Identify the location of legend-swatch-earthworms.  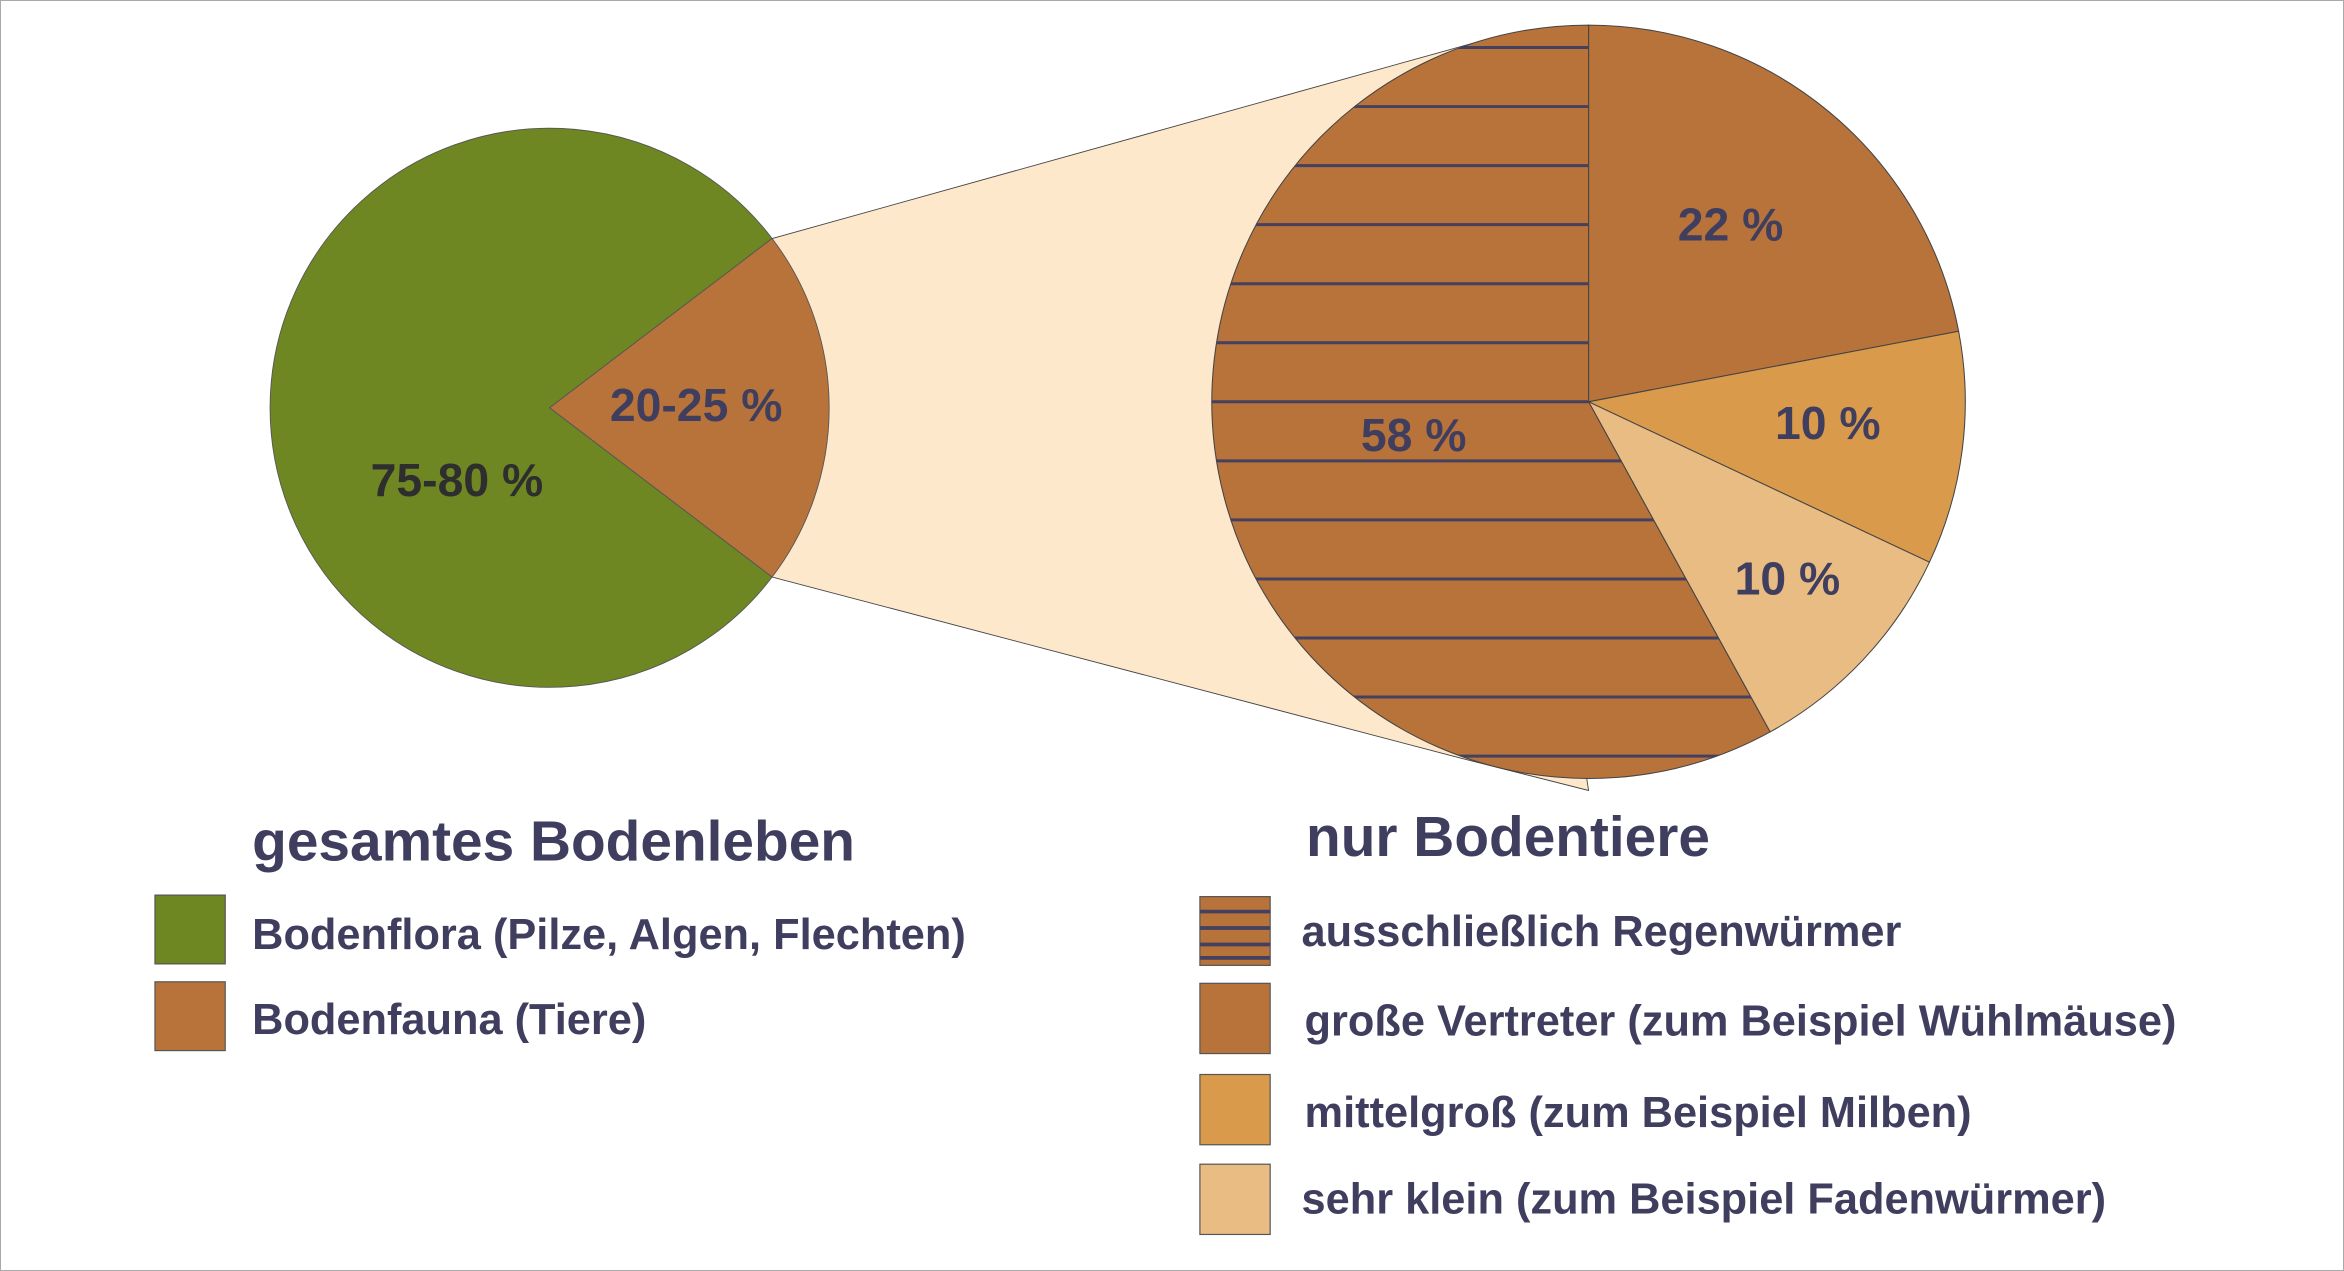
(1235, 931).